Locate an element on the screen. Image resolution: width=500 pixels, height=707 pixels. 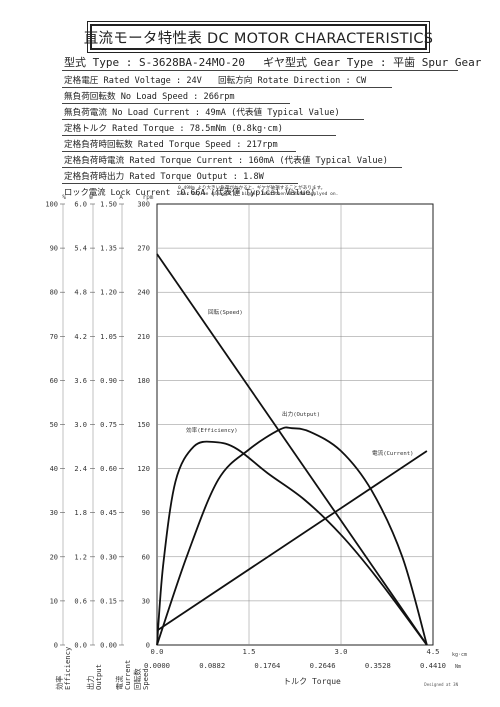
y-tick-label: 0.30 is located at coordinates (108, 557).